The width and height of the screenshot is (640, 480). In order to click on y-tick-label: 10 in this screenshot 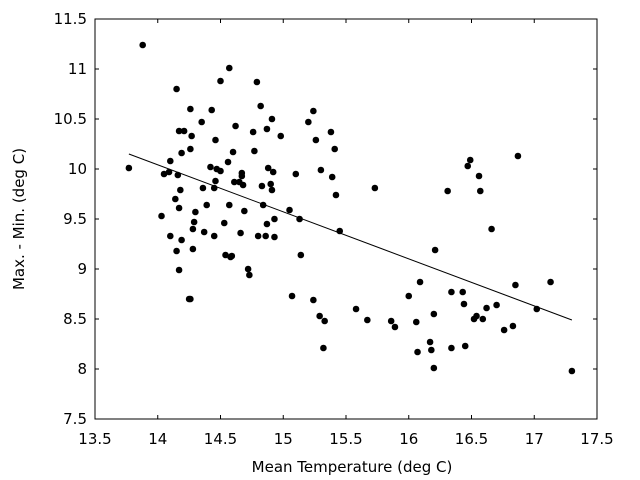, I will do `click(77, 169)`.